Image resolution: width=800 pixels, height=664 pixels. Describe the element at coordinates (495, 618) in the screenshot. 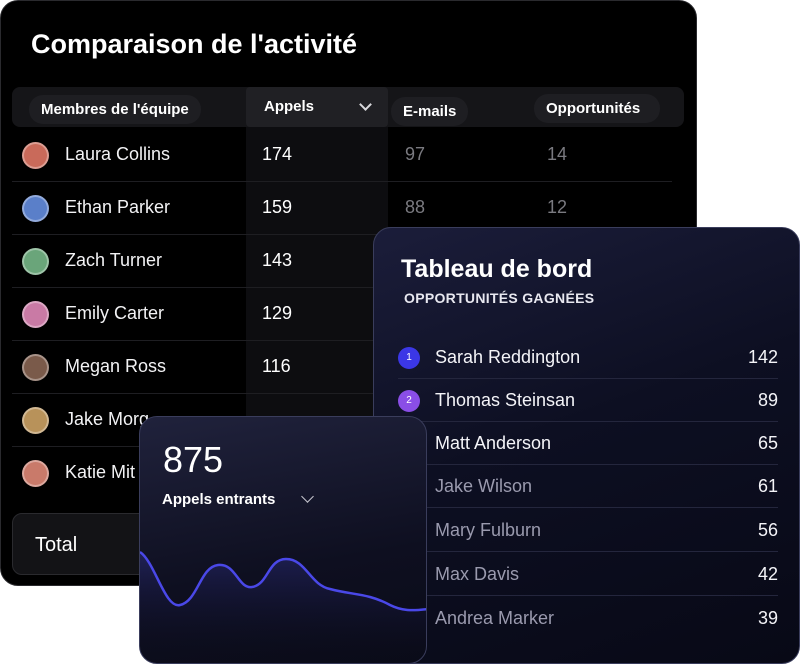

I see `leader-name: Andrea Marker` at that location.